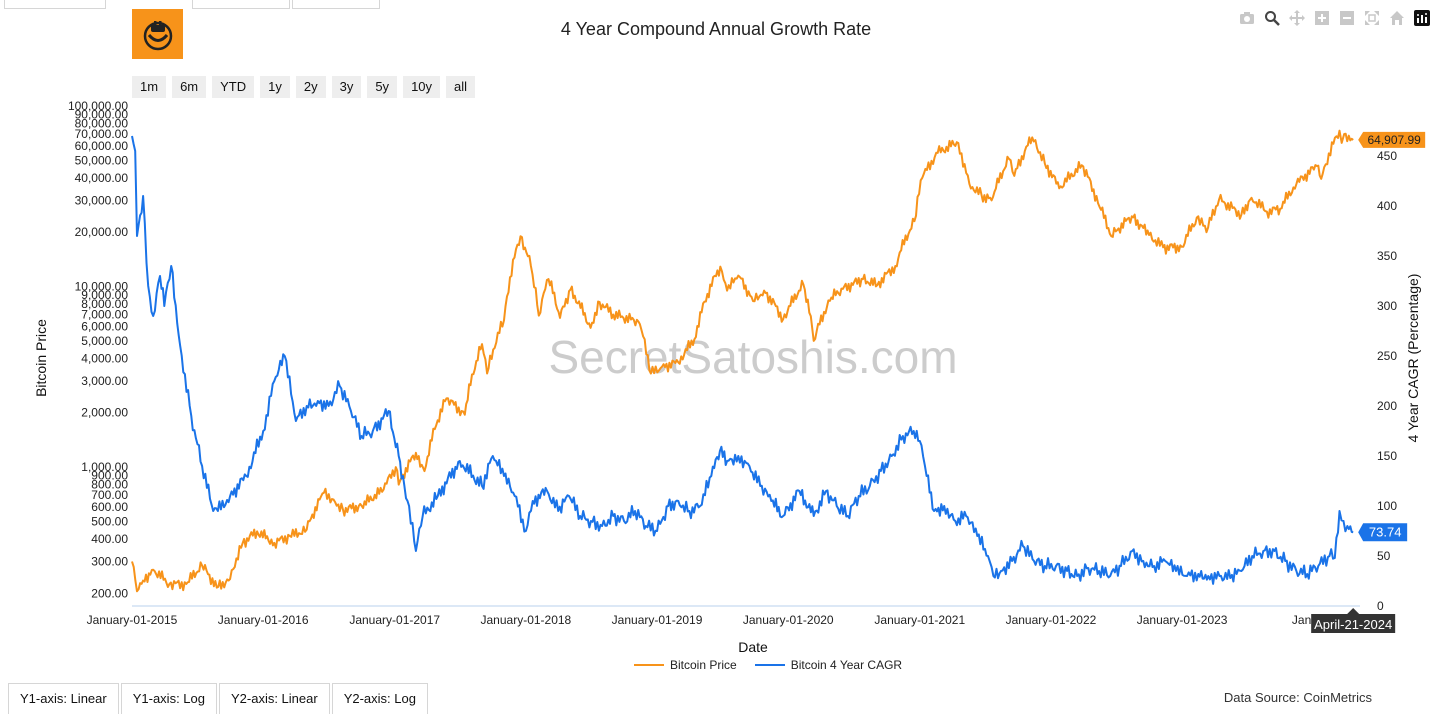  Describe the element at coordinates (1334, 18) in the screenshot. I see `modebar` at that location.